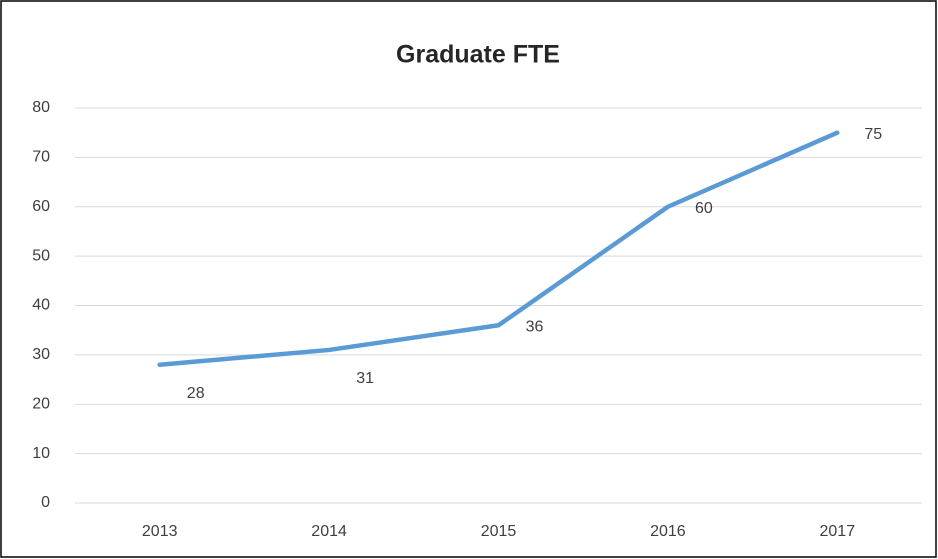 The height and width of the screenshot is (559, 938). I want to click on x-tick-label: 2017, so click(838, 531).